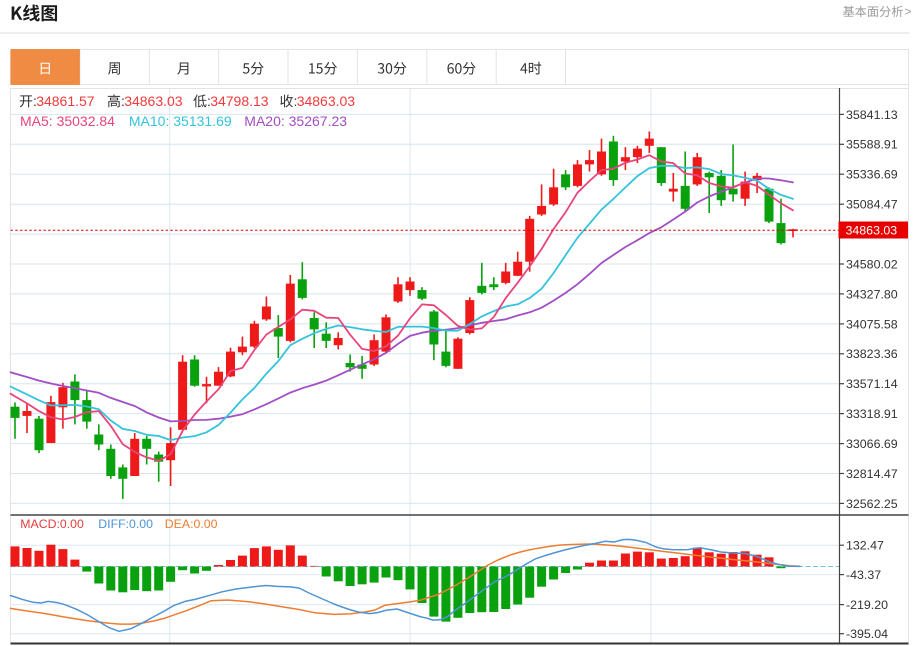  Describe the element at coordinates (67, 121) in the screenshot. I see `svg-text: MA5: 35032.84` at that location.